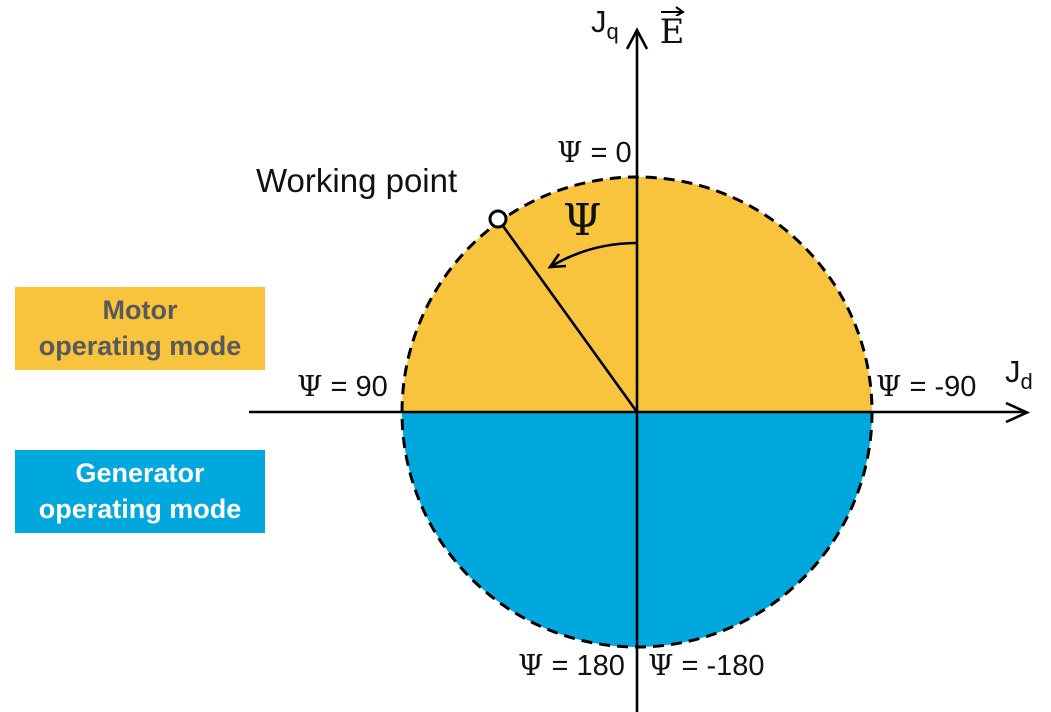 The width and height of the screenshot is (1051, 712). Describe the element at coordinates (498, 219) in the screenshot. I see `working-point-marker` at that location.